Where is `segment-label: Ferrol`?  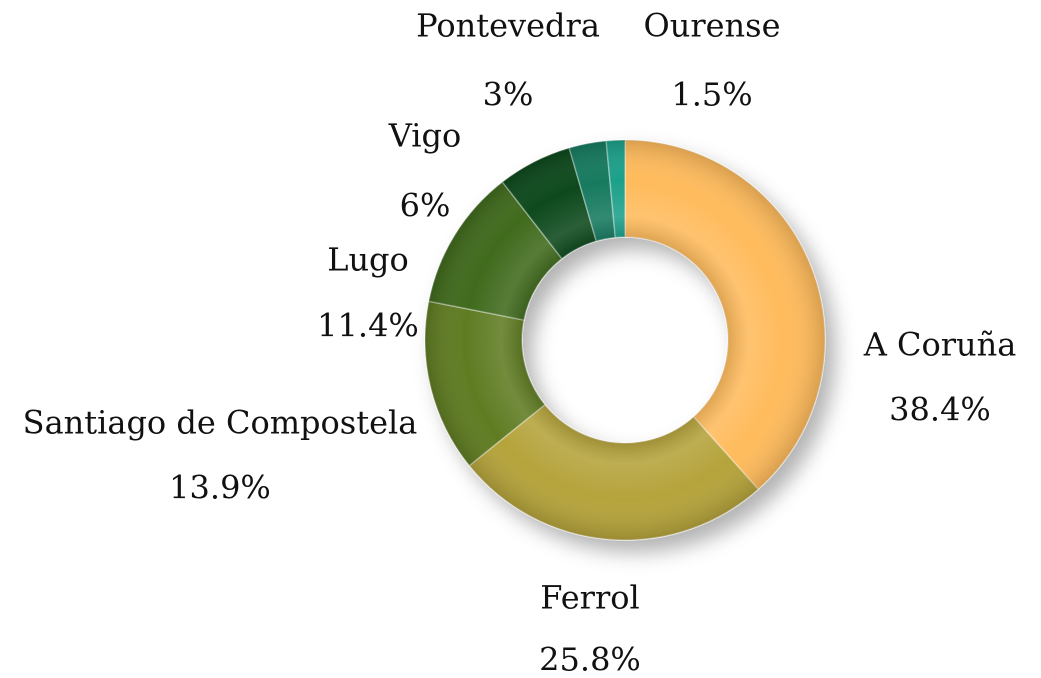 segment-label: Ferrol is located at coordinates (589, 598).